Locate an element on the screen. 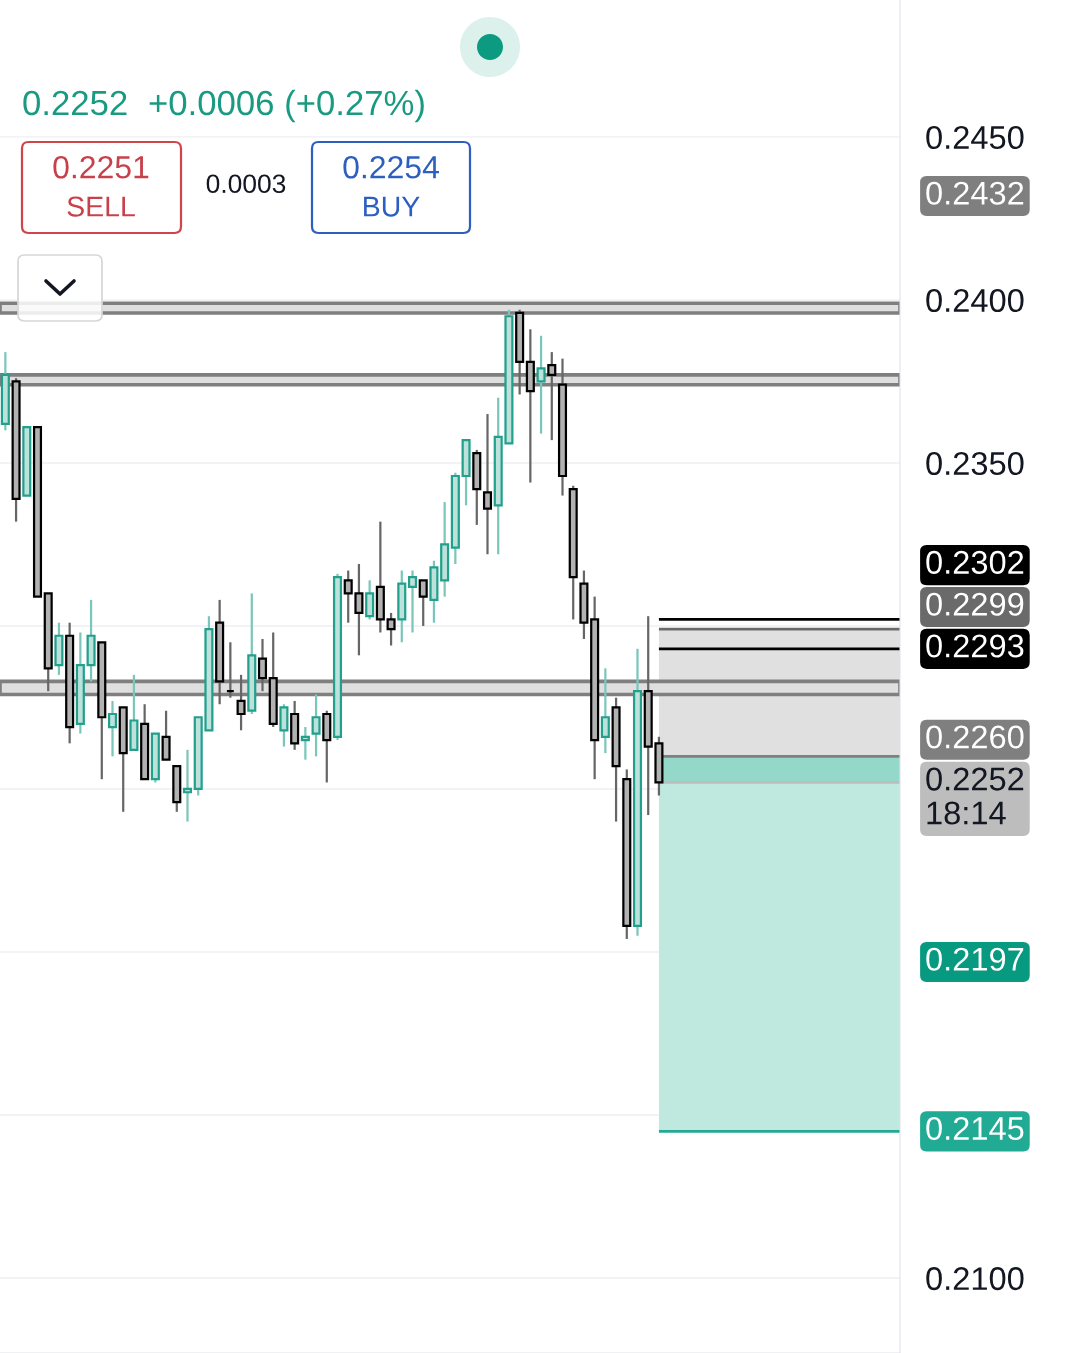 The height and width of the screenshot is (1353, 1080). y-tick-label: 0.2350 is located at coordinates (975, 463).